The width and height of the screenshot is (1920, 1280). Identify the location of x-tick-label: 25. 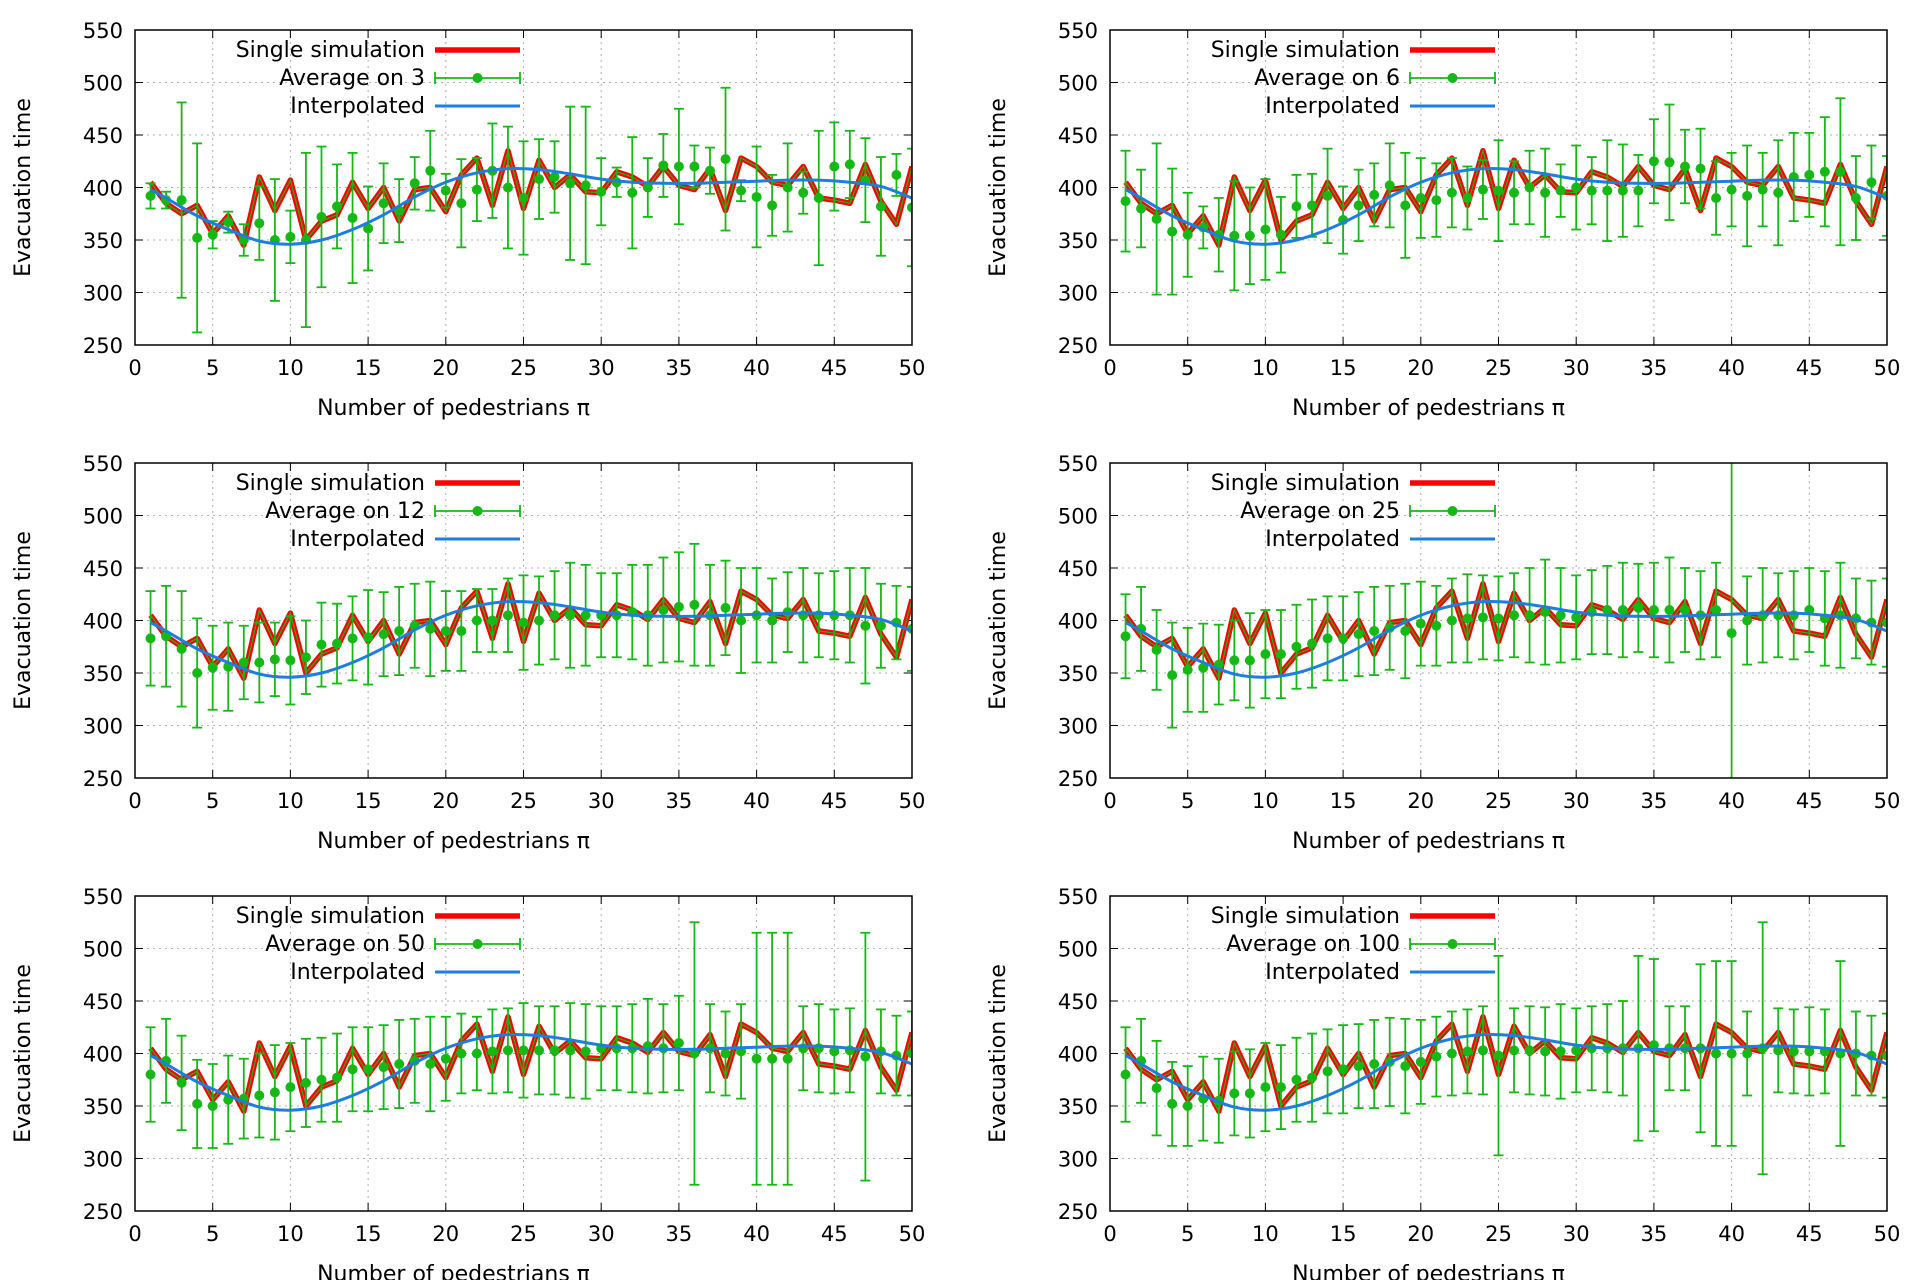
(1498, 368).